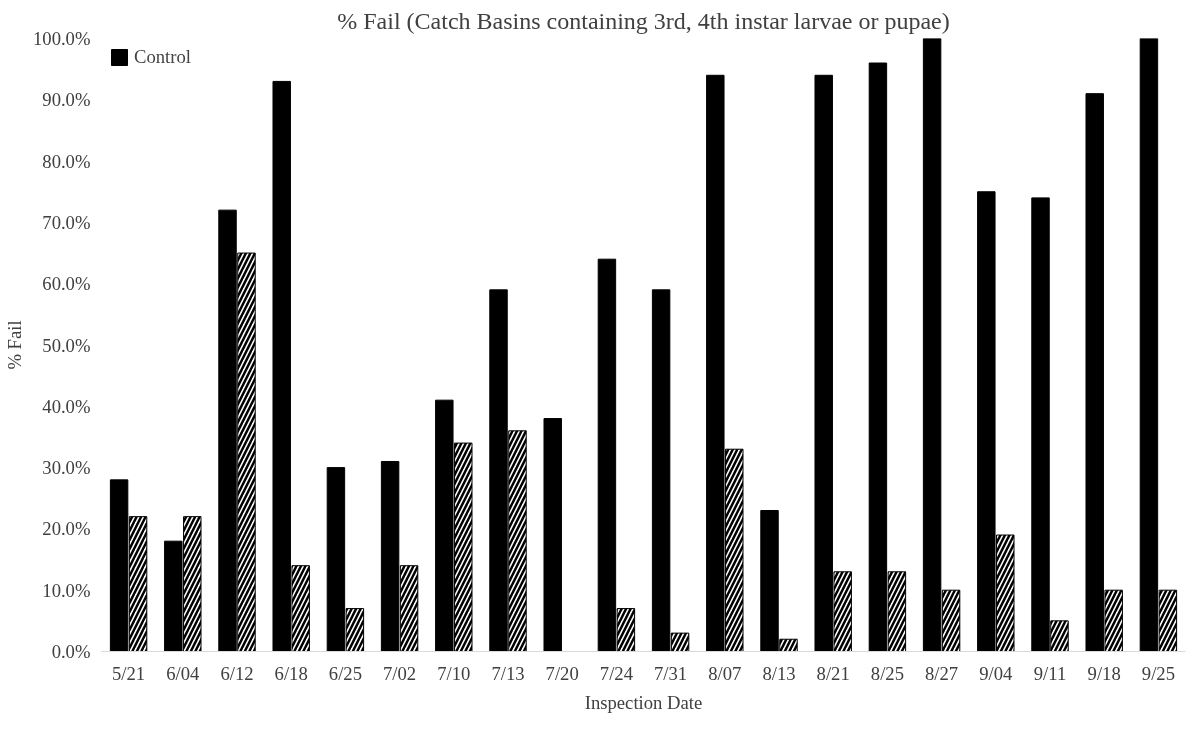 Image resolution: width=1198 pixels, height=729 pixels. I want to click on chart-title: % Fail (Catch Basins containing 3rd, 4th instar larvae or pupae), so click(643, 20).